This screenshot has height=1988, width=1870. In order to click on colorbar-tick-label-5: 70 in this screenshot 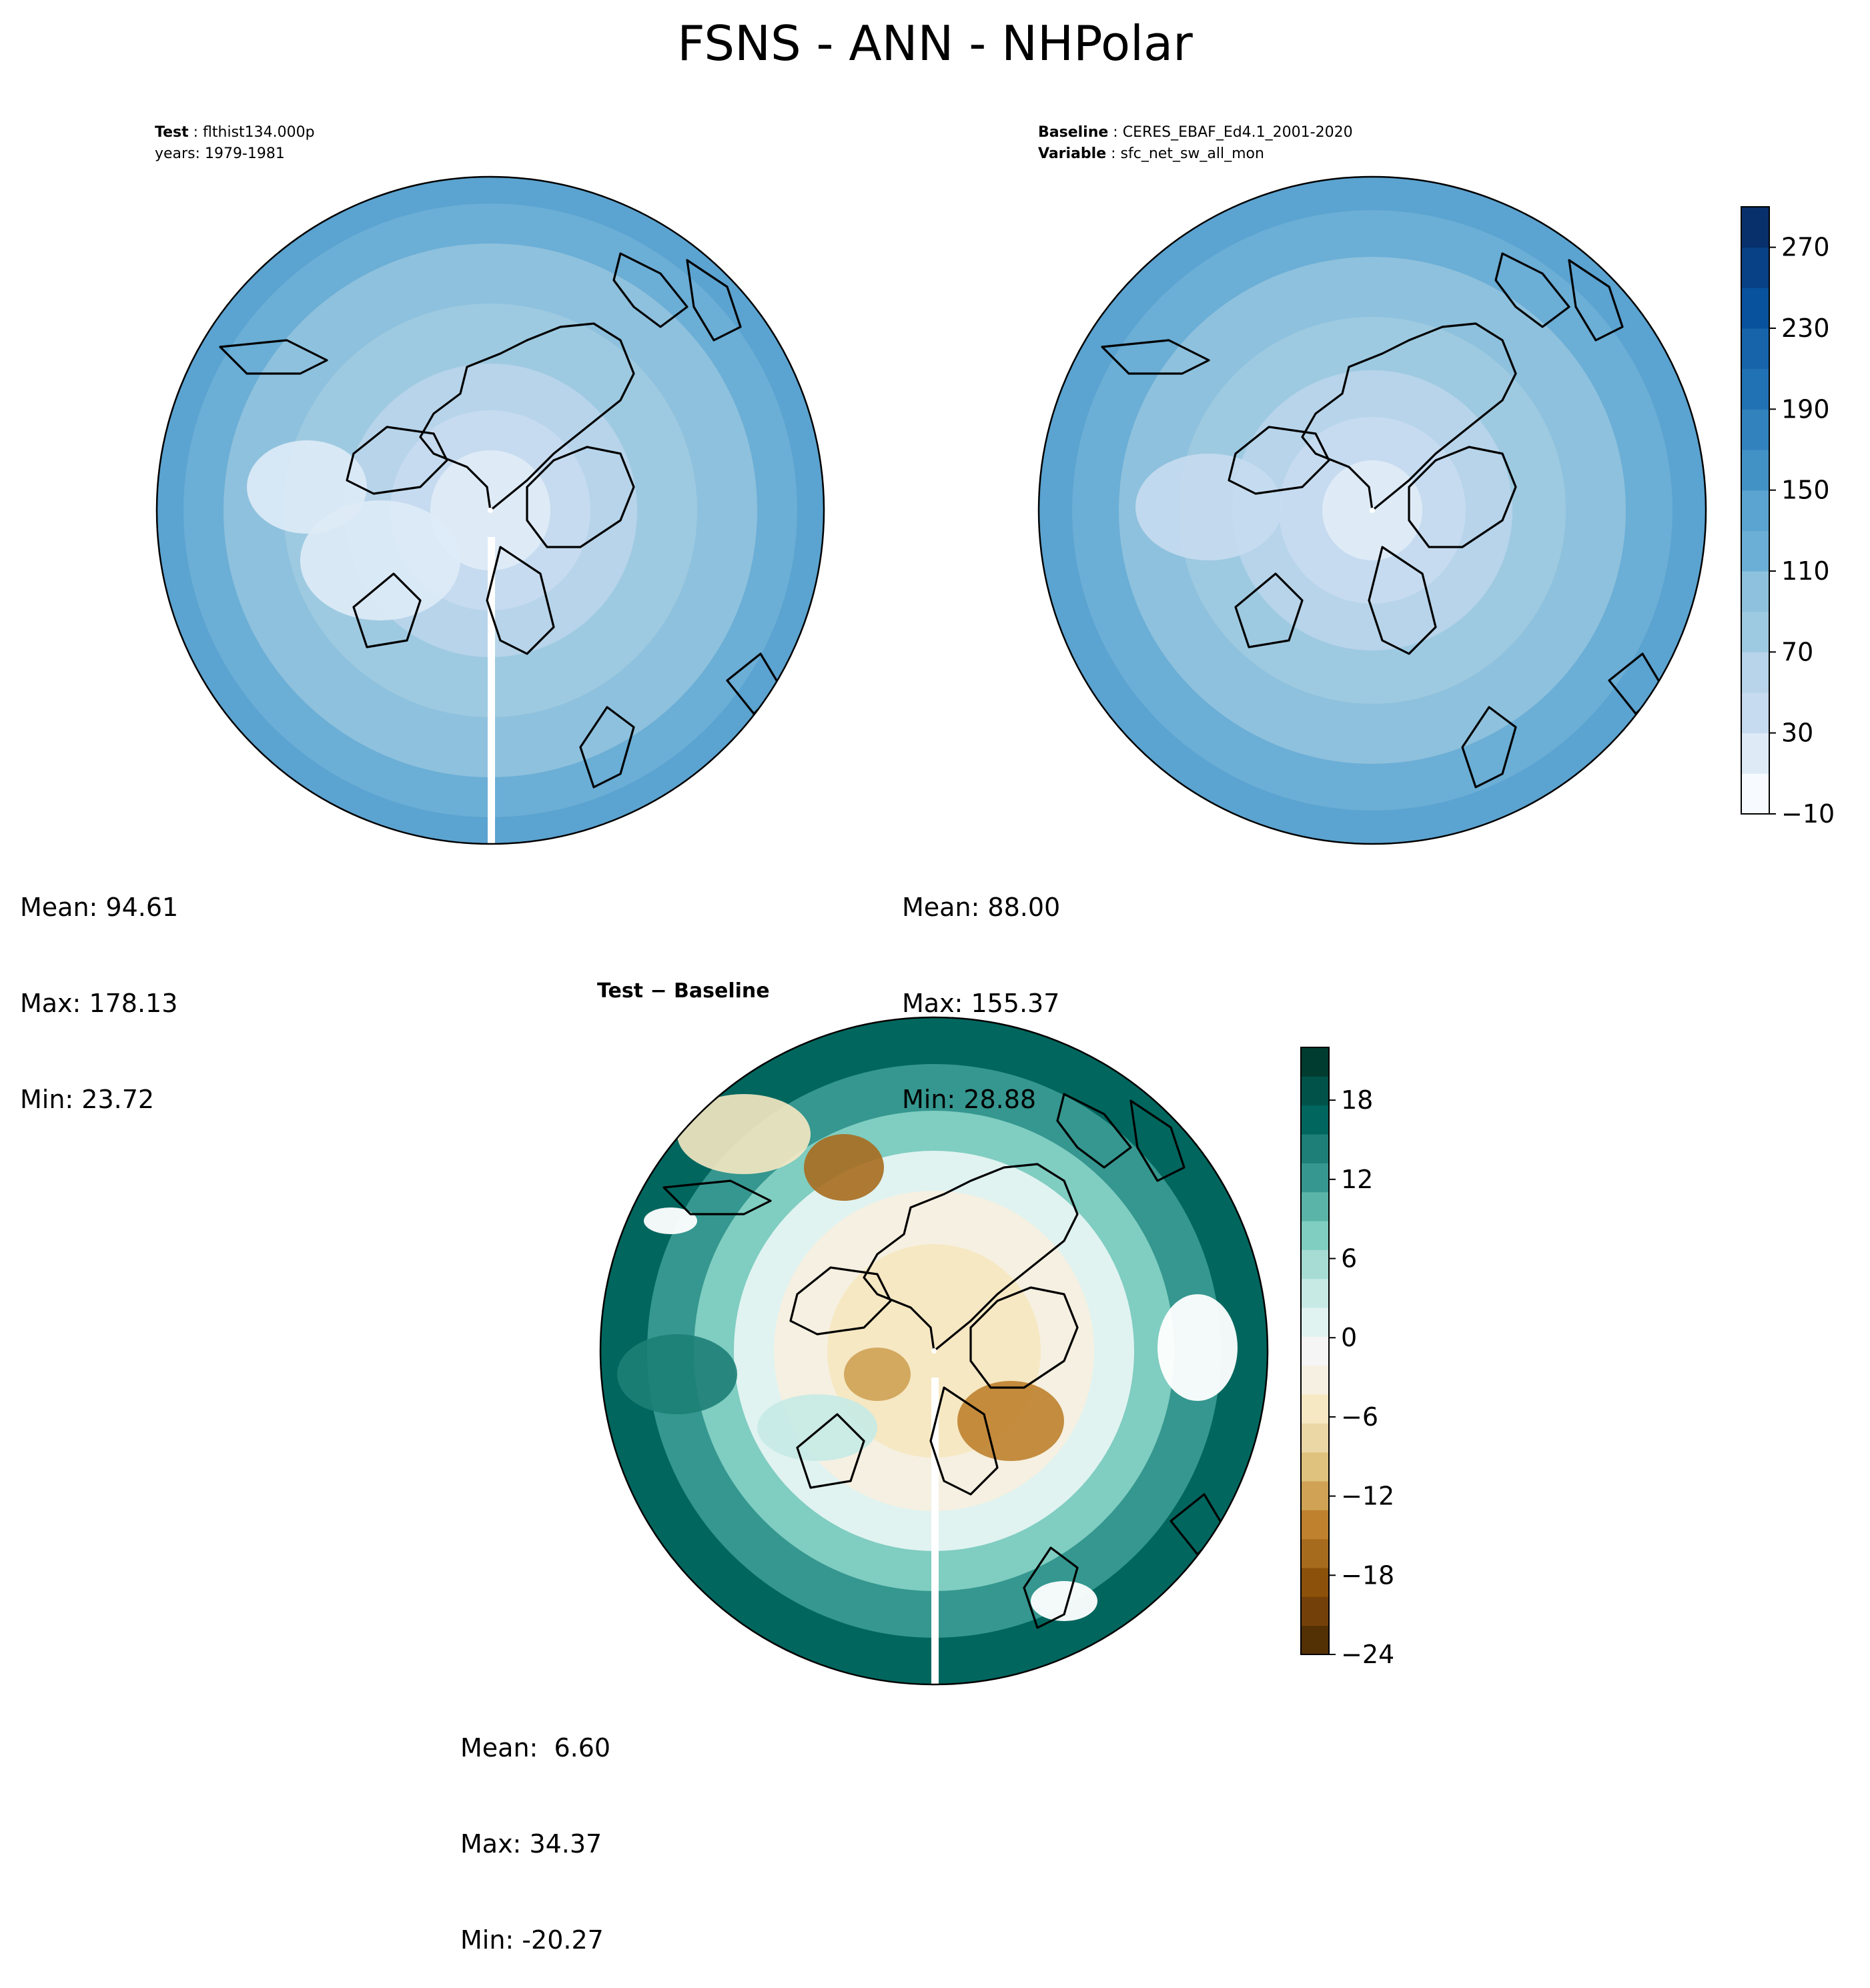, I will do `click(1797, 651)`.